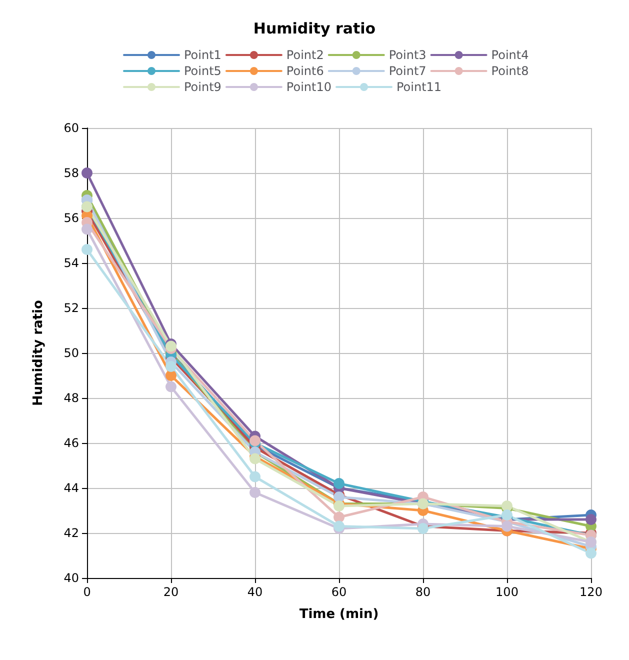 The height and width of the screenshot is (660, 629). What do you see at coordinates (510, 55) in the screenshot?
I see `legend-label: Point4` at bounding box center [510, 55].